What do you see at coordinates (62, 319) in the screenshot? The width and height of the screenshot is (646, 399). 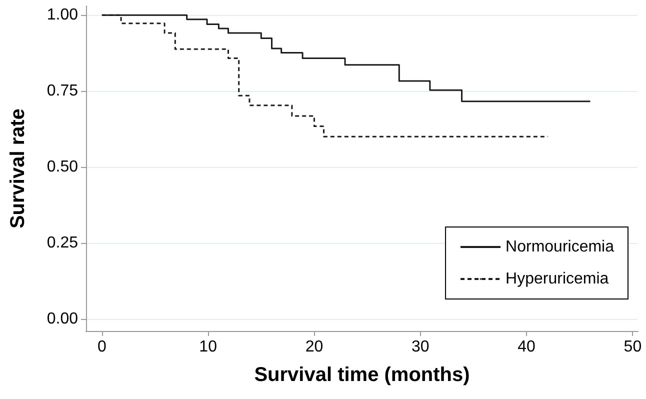 I see `y-tick-label: 0.00` at bounding box center [62, 319].